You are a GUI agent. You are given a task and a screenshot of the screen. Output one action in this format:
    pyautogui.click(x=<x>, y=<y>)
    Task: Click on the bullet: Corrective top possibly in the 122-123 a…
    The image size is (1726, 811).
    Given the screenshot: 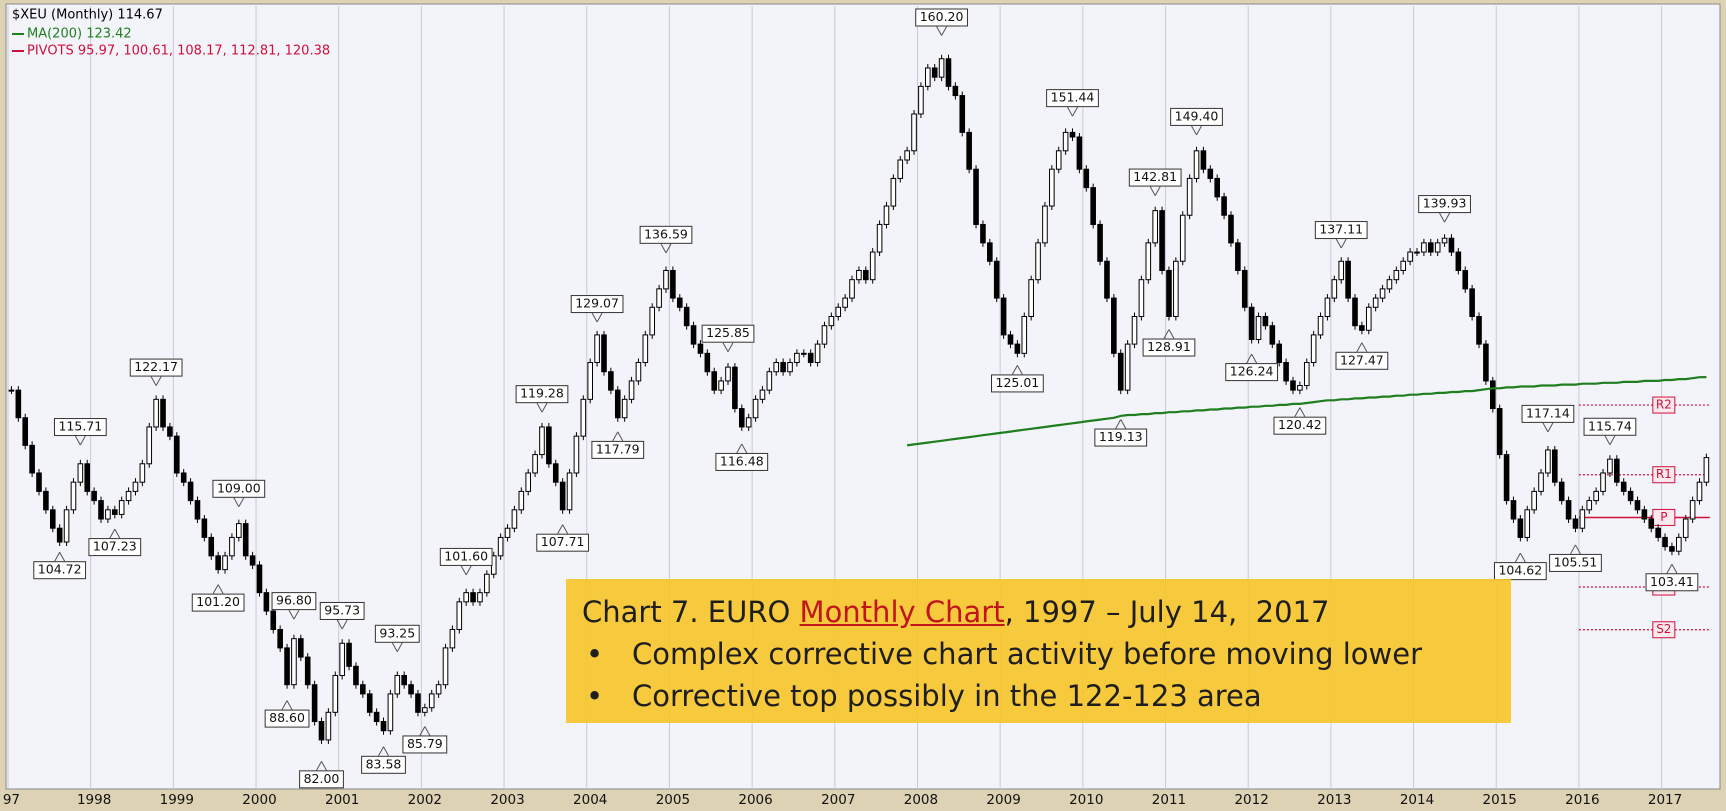 What is the action you would take?
    pyautogui.click(x=1038, y=696)
    